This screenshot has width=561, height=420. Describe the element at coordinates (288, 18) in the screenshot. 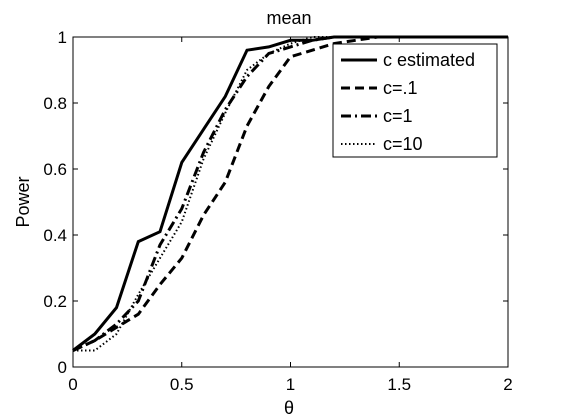

I see `chart-title: mean` at that location.